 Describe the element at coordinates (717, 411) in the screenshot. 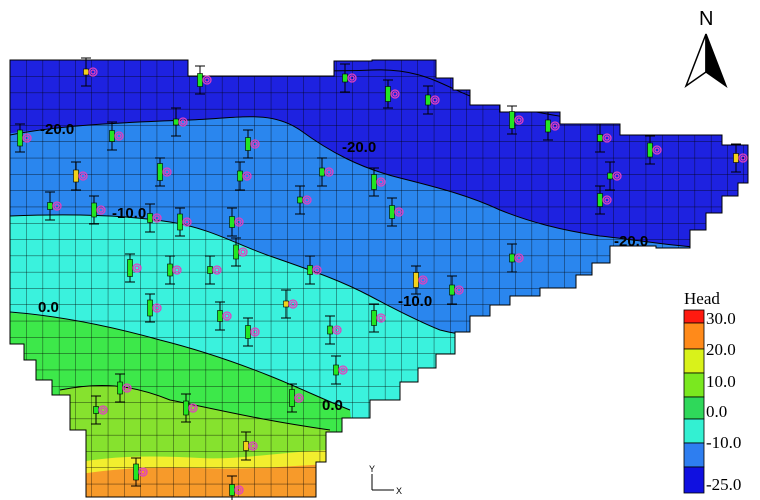

I see `legend-label: 0.0` at that location.